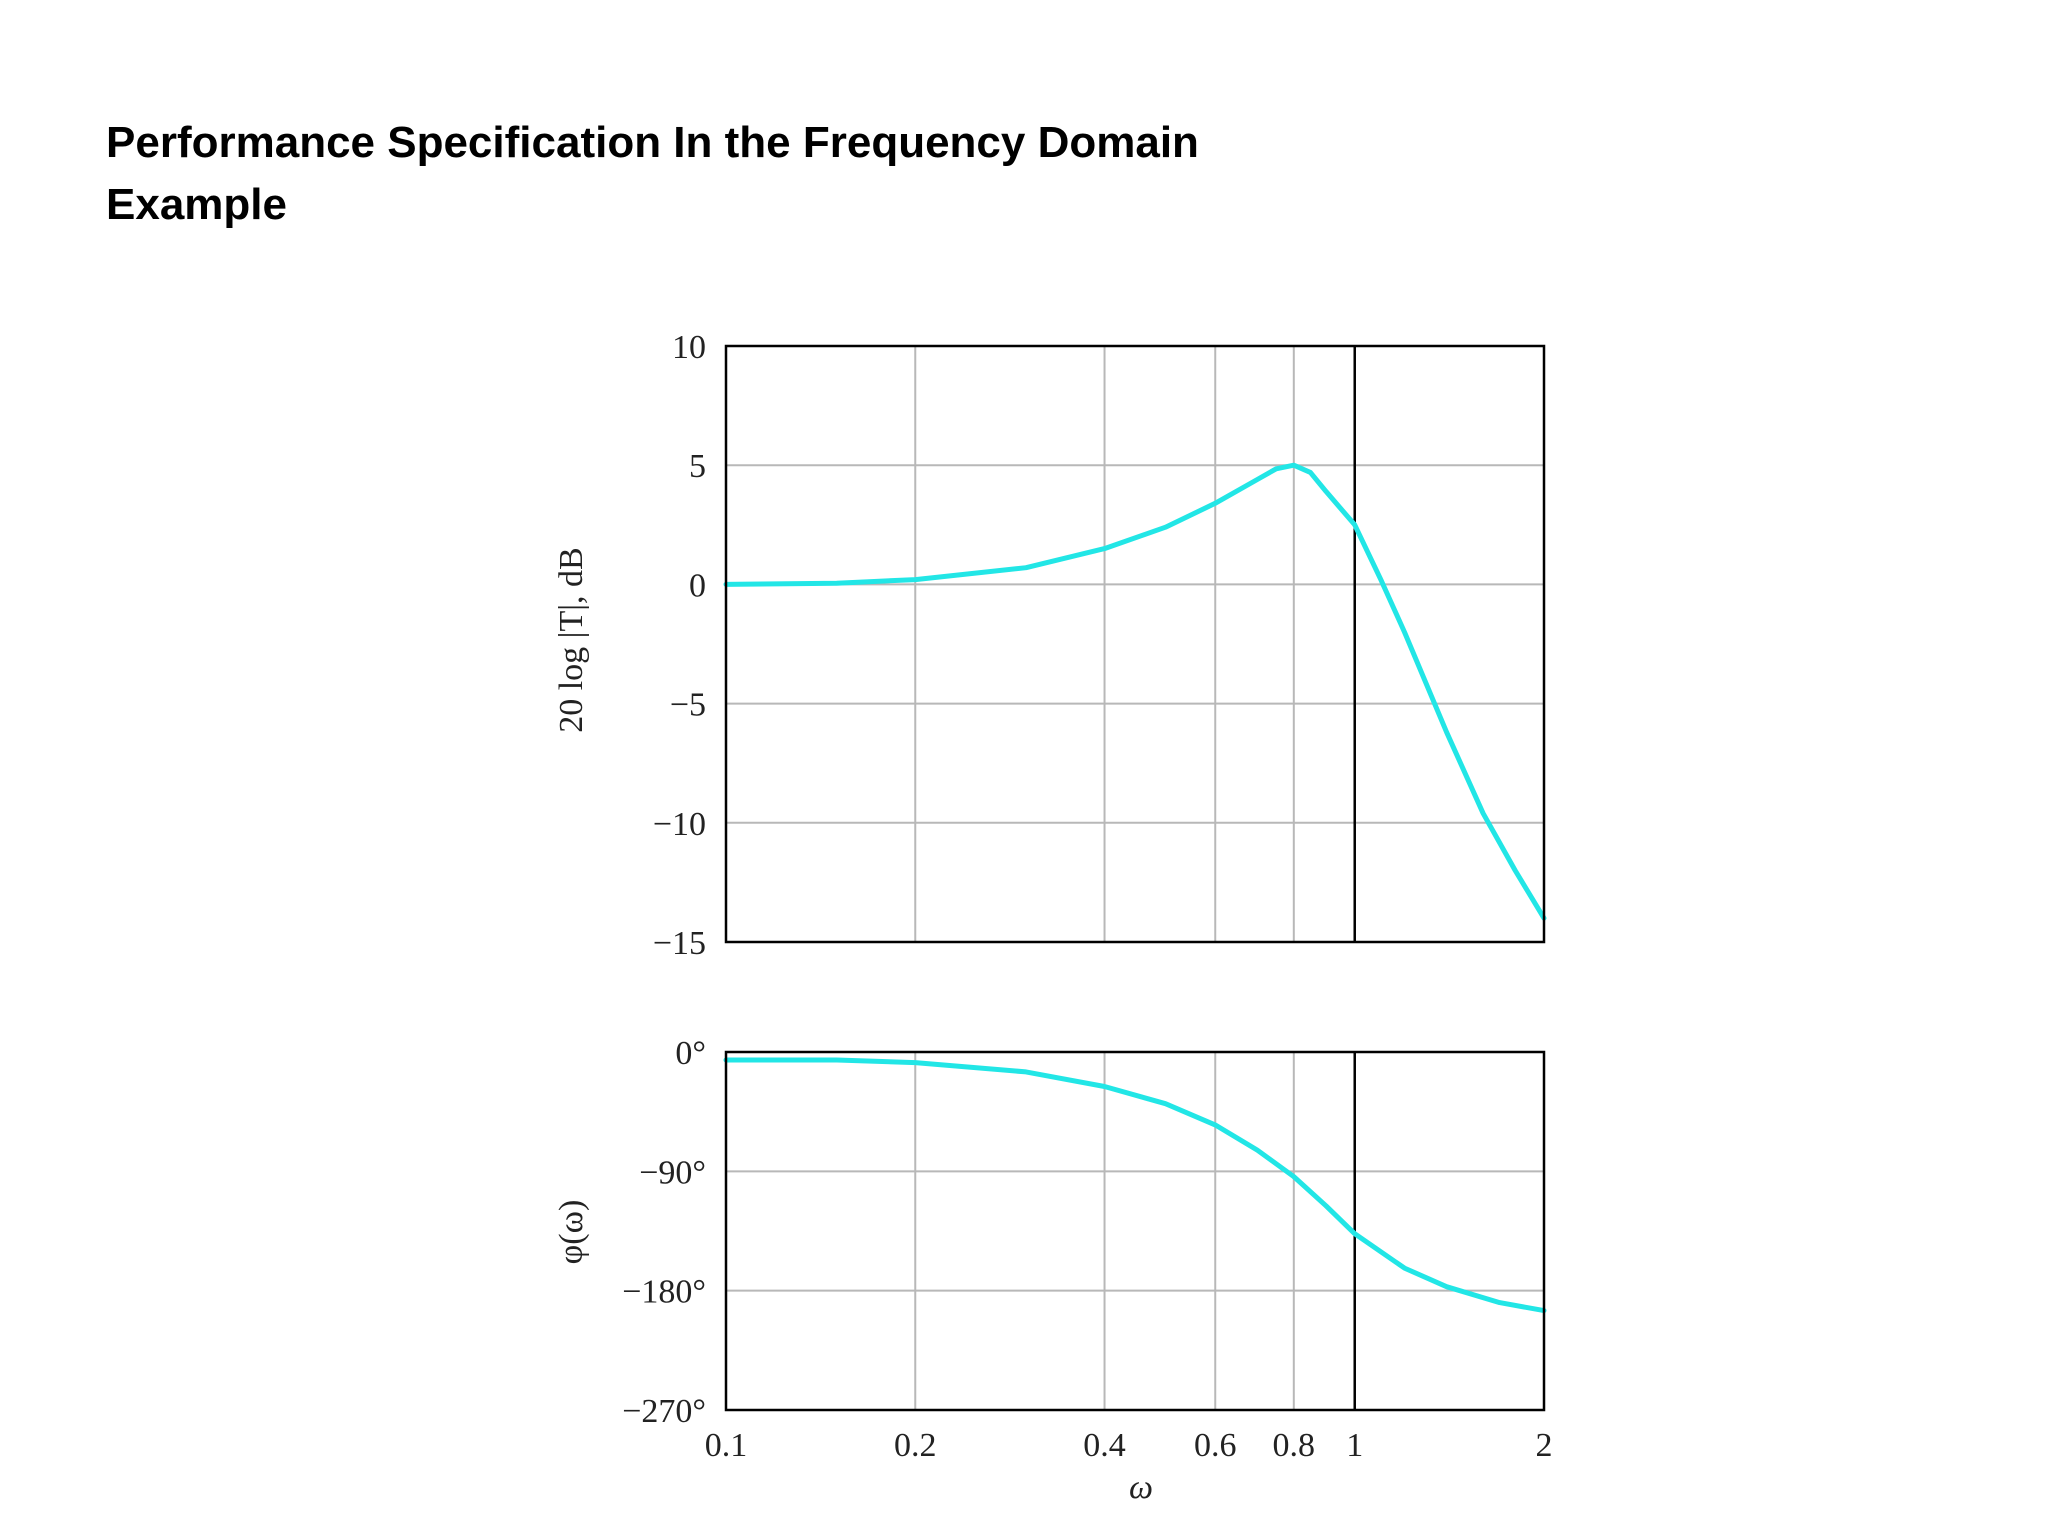 The height and width of the screenshot is (1536, 2048). What do you see at coordinates (690, 1053) in the screenshot?
I see `phase-ytick-label: 0°` at bounding box center [690, 1053].